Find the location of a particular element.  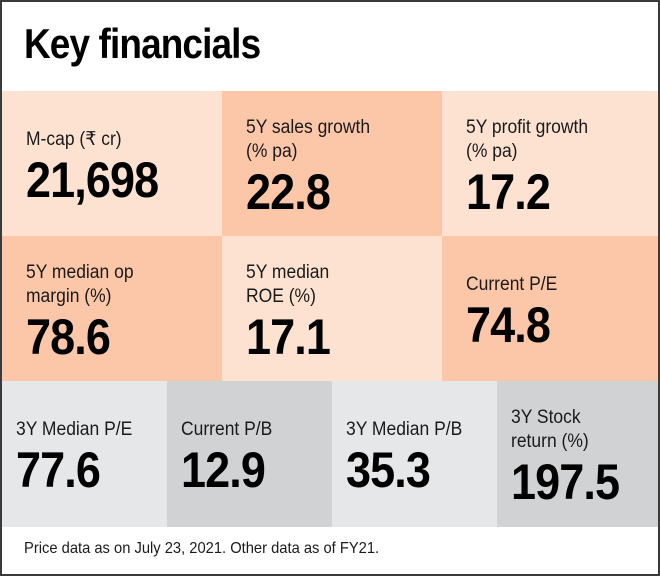

metric-value: 74.8 is located at coordinates (508, 324).